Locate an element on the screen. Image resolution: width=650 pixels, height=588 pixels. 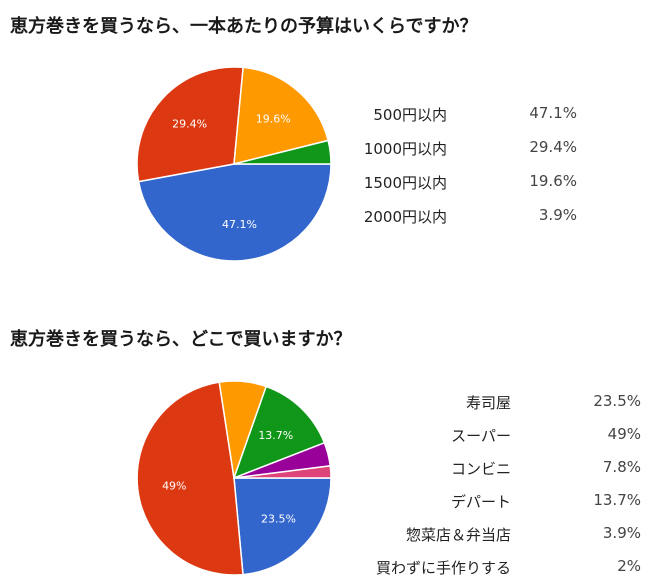
chart-title: 恵方巻きを買うなら、どこで買いますか？ is located at coordinates (181, 339).